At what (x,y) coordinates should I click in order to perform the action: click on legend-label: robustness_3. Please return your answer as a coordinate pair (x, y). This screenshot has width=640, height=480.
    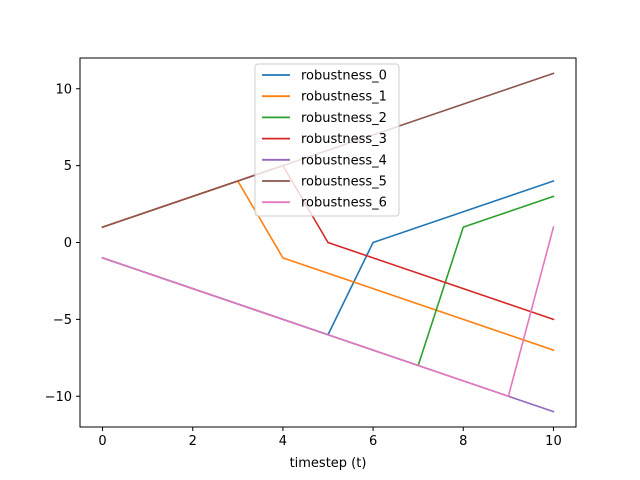
    Looking at the image, I should click on (344, 139).